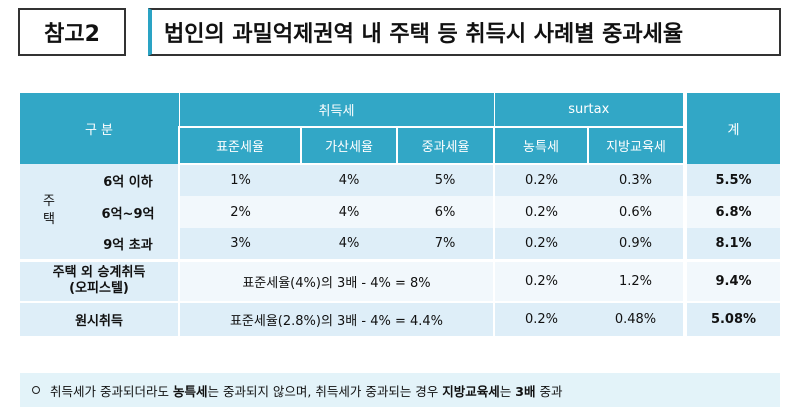 The image size is (800, 416). What do you see at coordinates (336, 318) in the screenshot?
I see `original-formula: 표준세율(2.8%)의 3배 - 4% = 4.4%` at bounding box center [336, 318].